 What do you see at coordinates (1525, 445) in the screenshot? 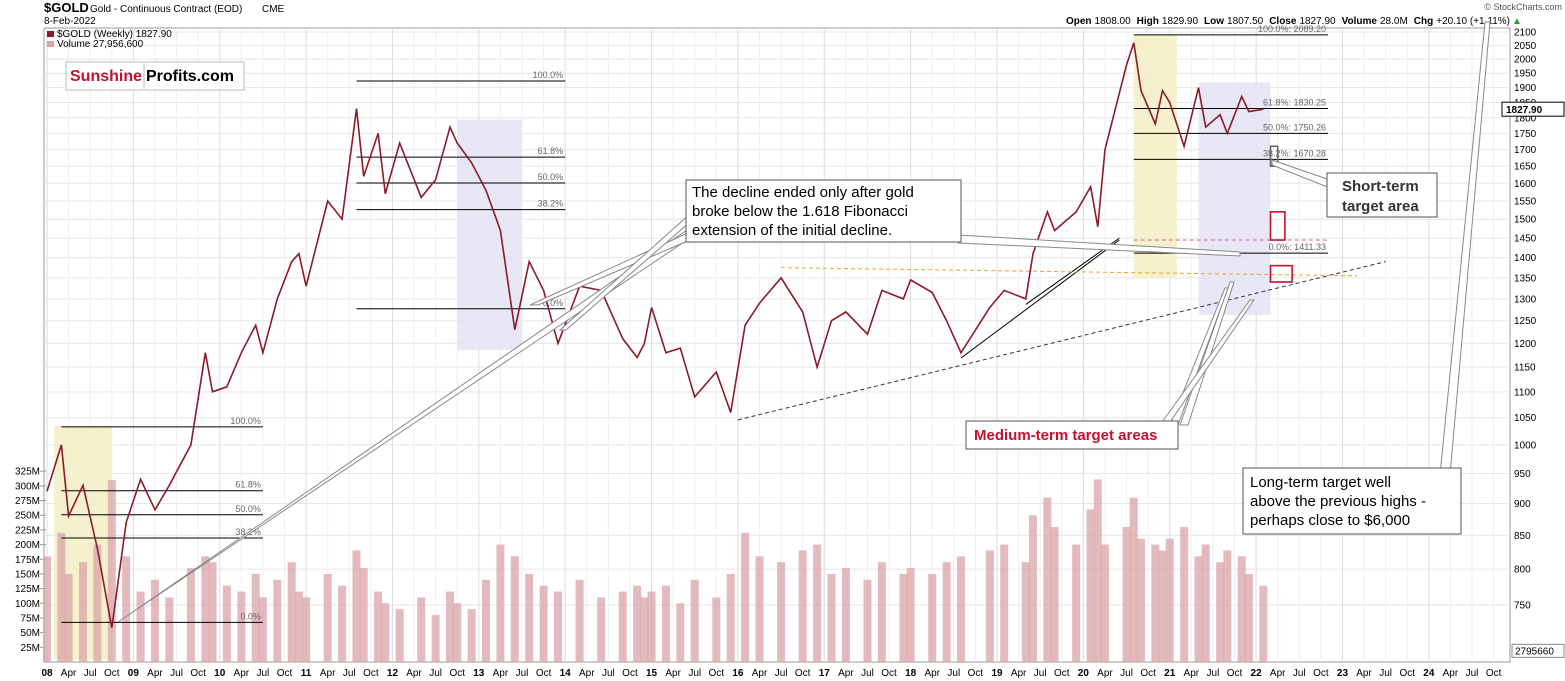
I see `y-tick-label: 1000` at bounding box center [1525, 445].